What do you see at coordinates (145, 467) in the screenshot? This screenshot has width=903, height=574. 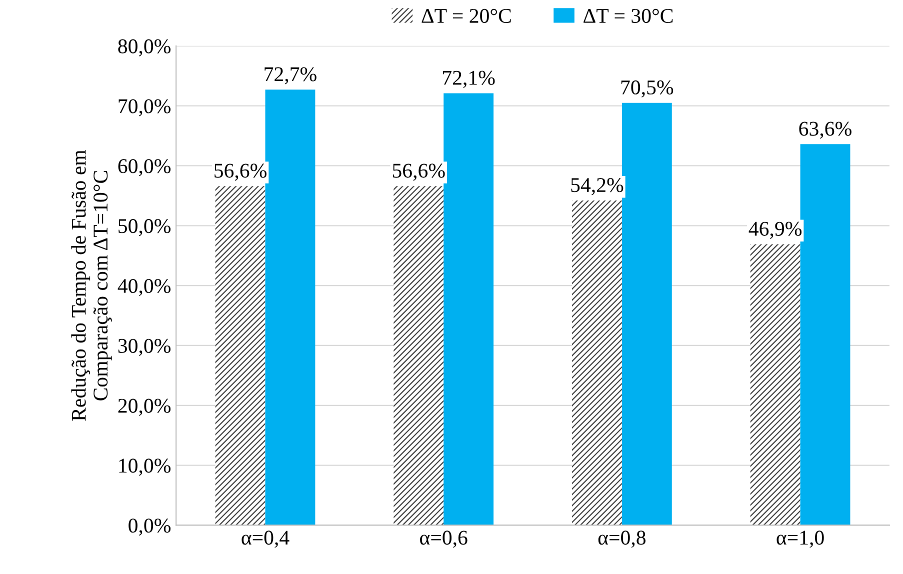 I see `y-tick-label: 10,0%` at bounding box center [145, 467].